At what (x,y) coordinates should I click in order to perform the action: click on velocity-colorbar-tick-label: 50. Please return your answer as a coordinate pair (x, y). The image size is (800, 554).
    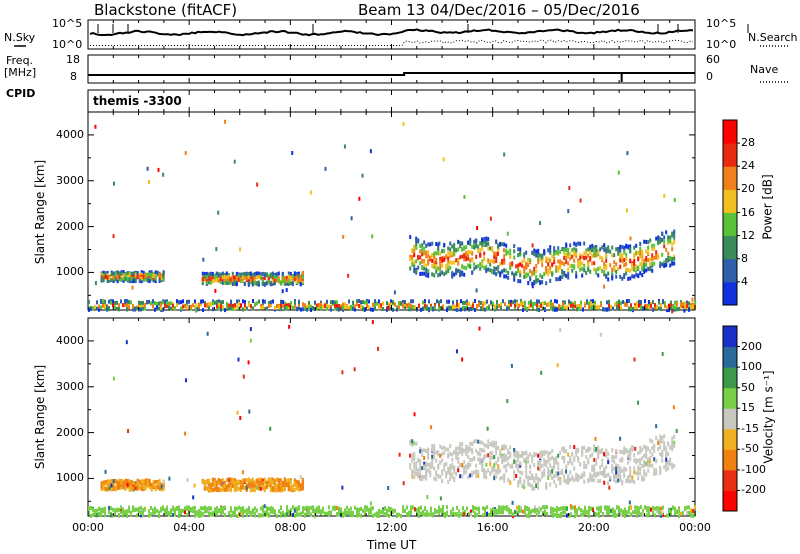
    Looking at the image, I should click on (748, 387).